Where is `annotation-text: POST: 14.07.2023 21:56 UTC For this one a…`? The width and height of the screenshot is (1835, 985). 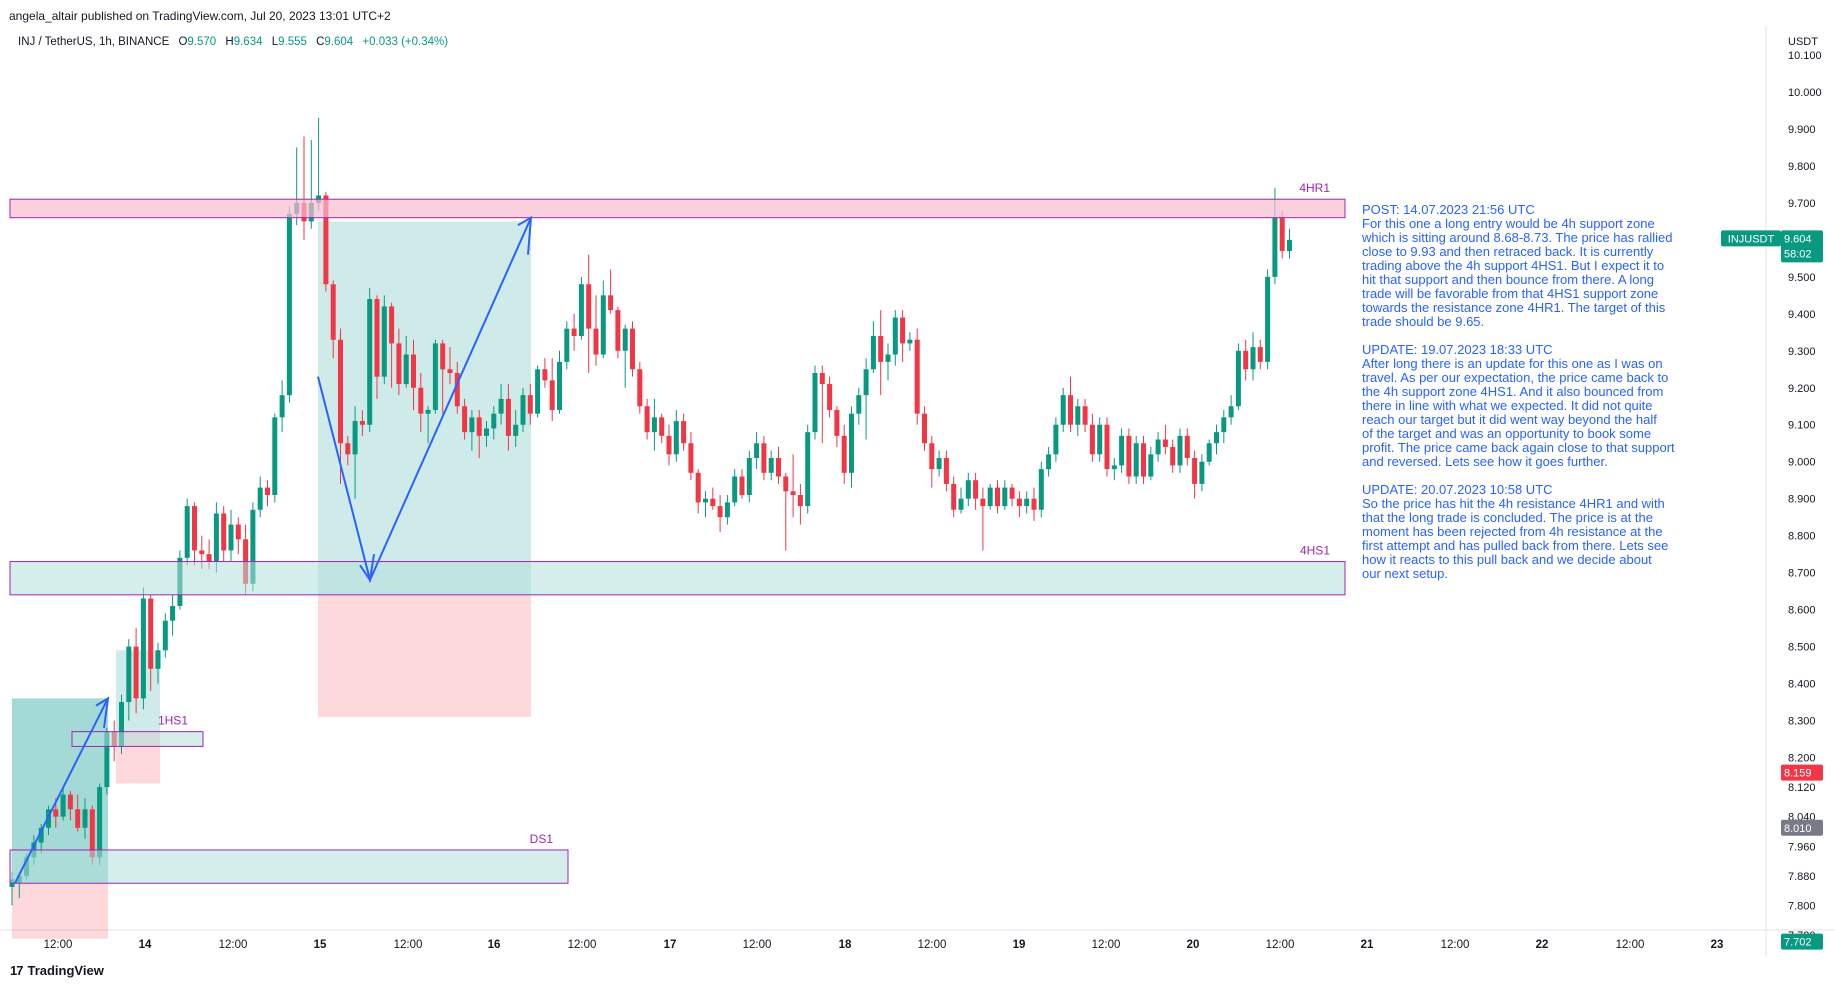
annotation-text: POST: 14.07.2023 21:56 UTC For this one a… is located at coordinates (1518, 391).